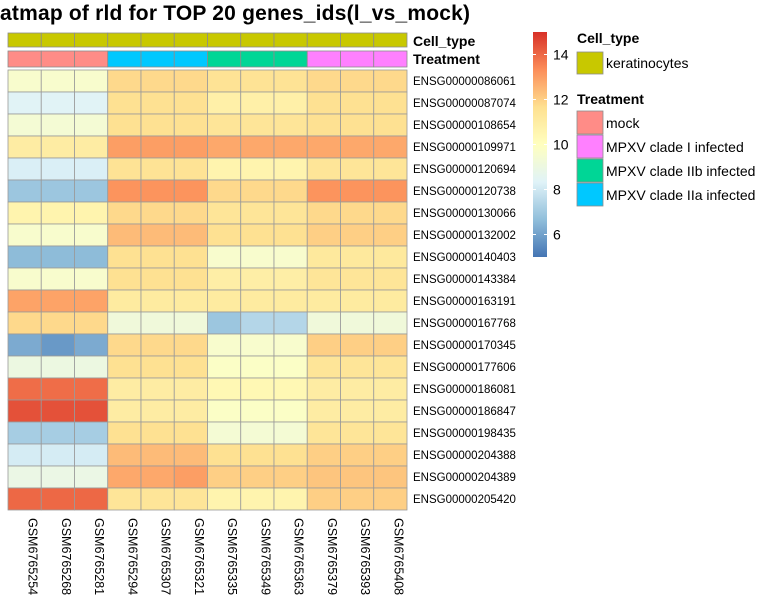 This screenshot has height=614, width=776. Describe the element at coordinates (647, 63) in the screenshot. I see `legend-cell-type-label: keratinocytes` at that location.